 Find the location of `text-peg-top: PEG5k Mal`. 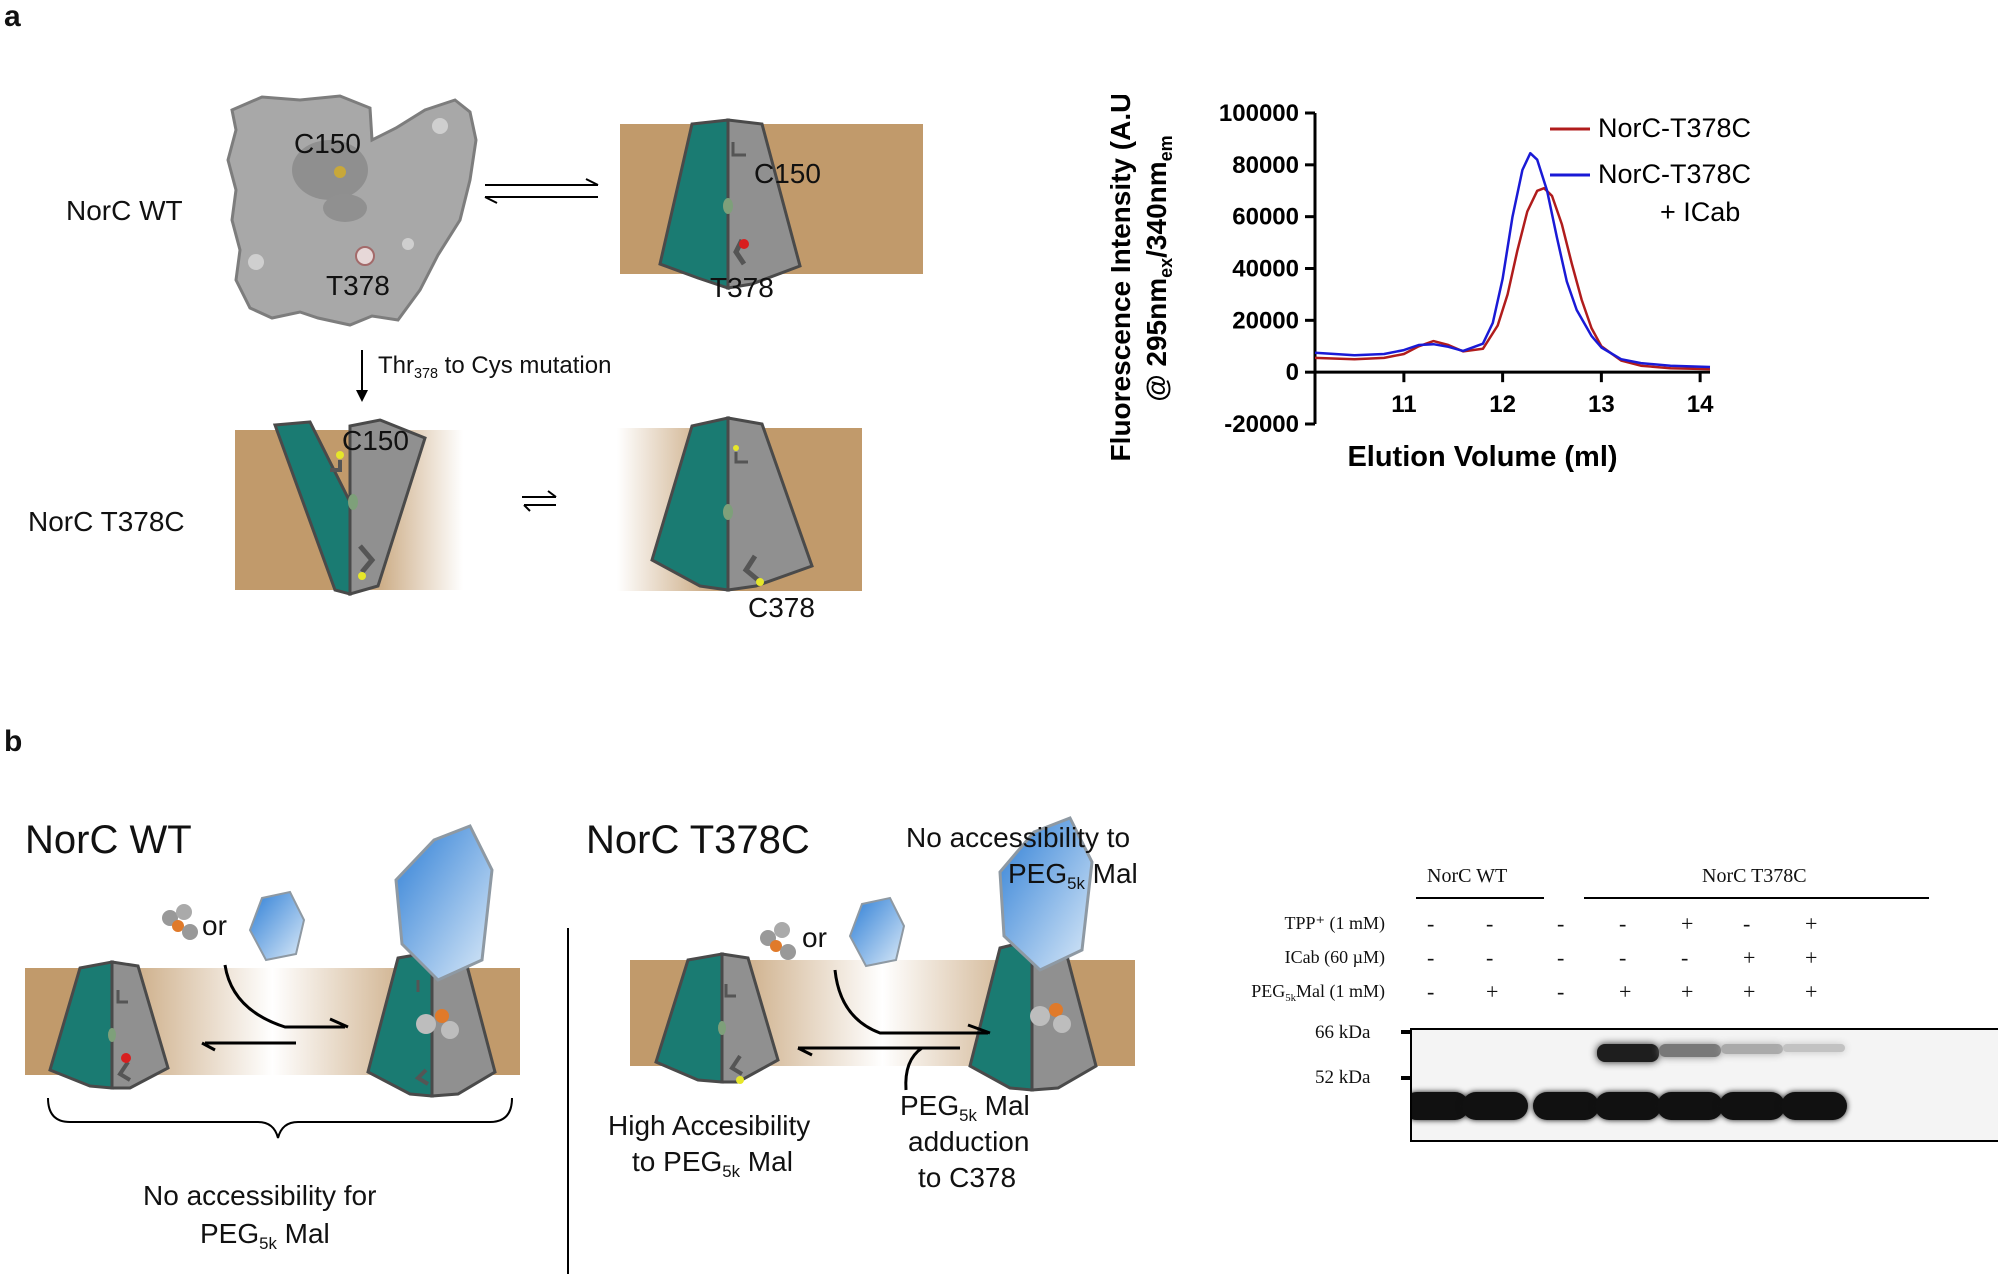

text-peg-top: PEG5k Mal is located at coordinates (1073, 875).